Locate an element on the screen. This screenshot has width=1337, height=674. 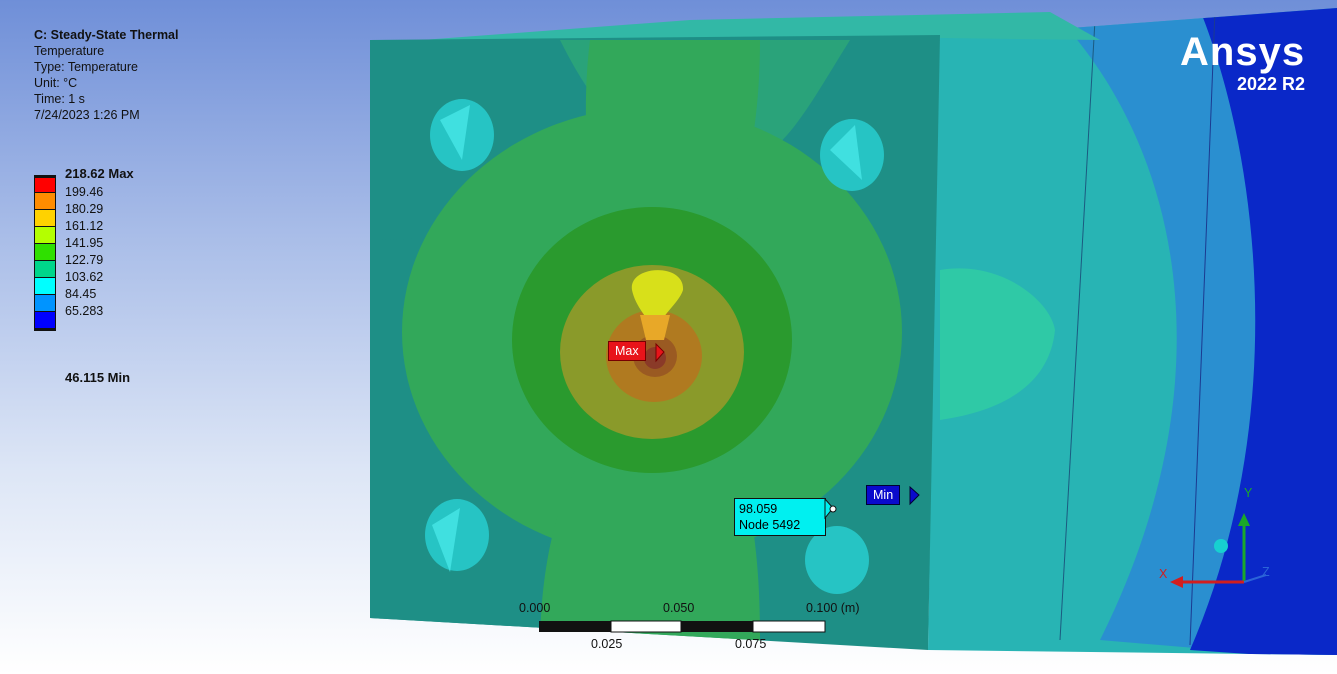
node-probe-value: 98.059 is located at coordinates (758, 509).